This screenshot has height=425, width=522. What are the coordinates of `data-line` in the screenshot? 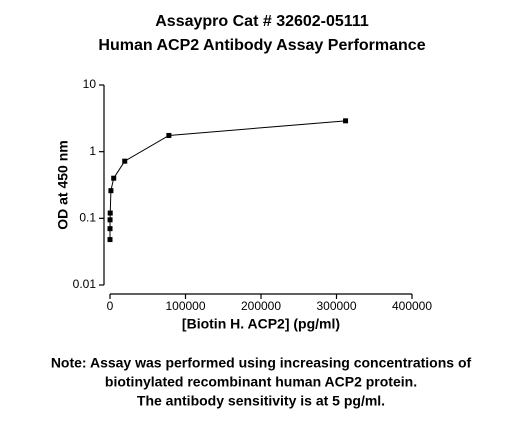 It's located at (227, 180).